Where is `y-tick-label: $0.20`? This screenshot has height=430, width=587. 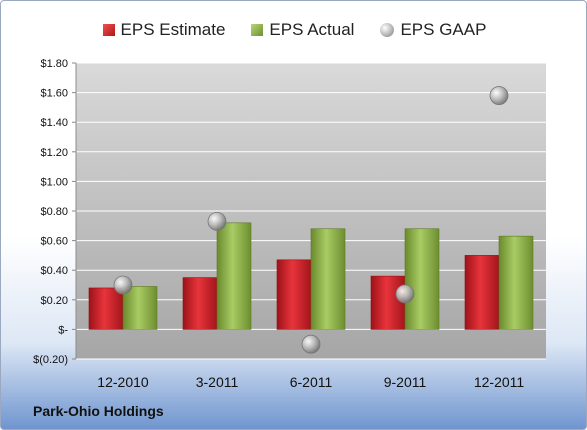
y-tick-label: $0.20 is located at coordinates (54, 301).